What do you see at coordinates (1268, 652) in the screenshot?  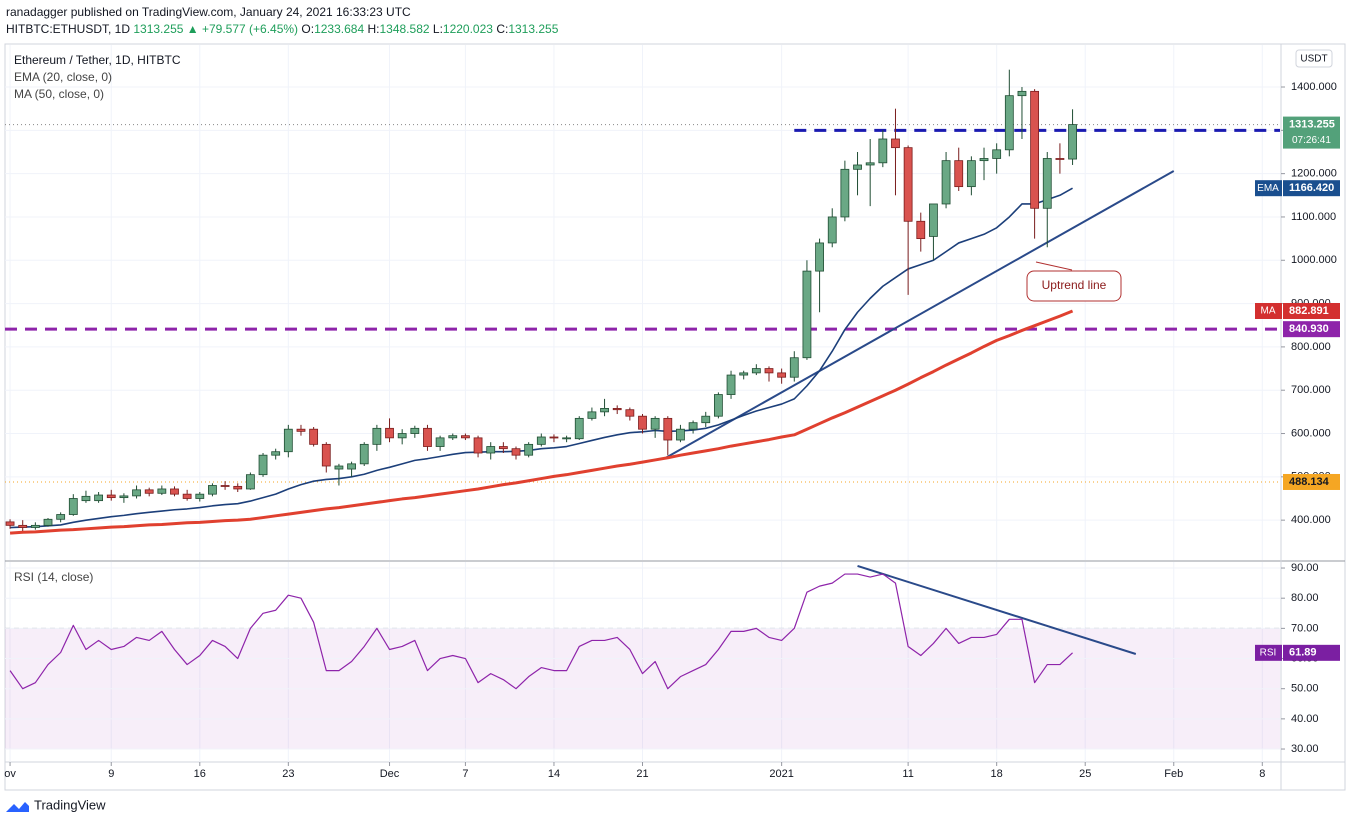 I see `rsi-badge-tag: RSI` at bounding box center [1268, 652].